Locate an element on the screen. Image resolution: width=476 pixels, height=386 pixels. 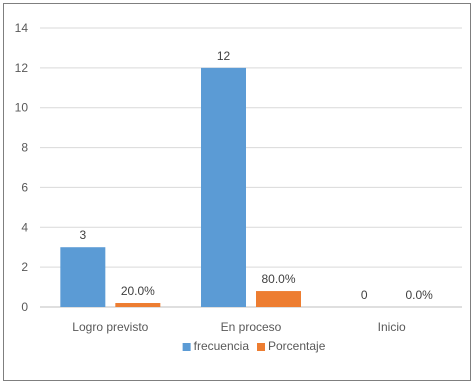
category-label: En proceso is located at coordinates (251, 327).